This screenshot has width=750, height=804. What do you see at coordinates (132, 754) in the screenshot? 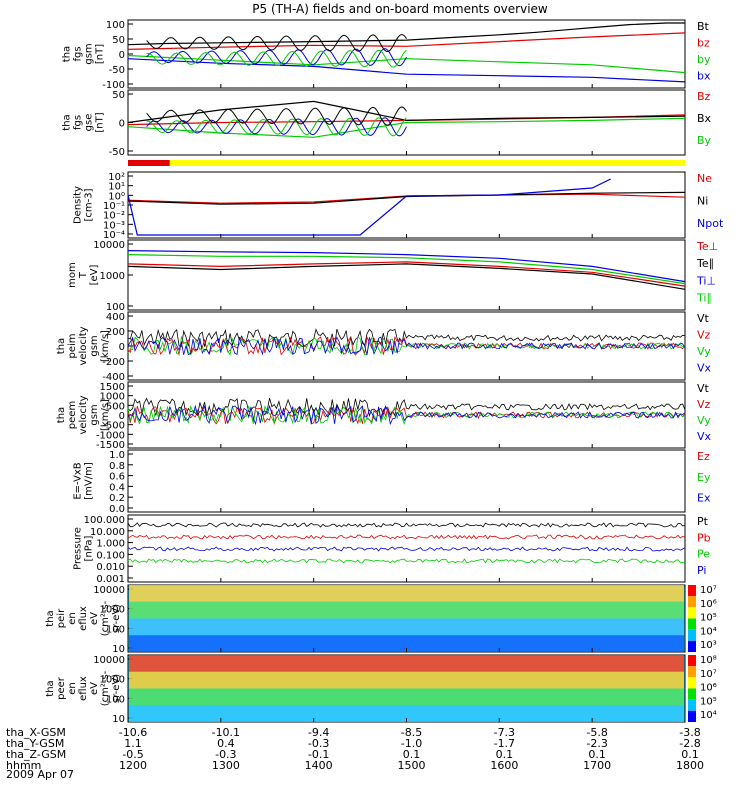
I see `orbit-value: -0.5` at bounding box center [132, 754].